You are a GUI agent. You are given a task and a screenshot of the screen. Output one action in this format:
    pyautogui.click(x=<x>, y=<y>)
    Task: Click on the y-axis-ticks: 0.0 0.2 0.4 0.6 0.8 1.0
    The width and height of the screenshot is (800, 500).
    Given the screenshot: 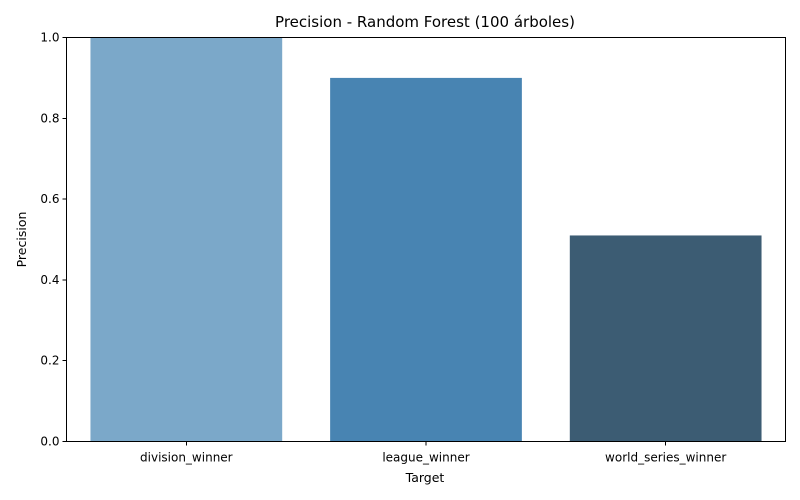 What is the action you would take?
    pyautogui.click(x=53, y=240)
    